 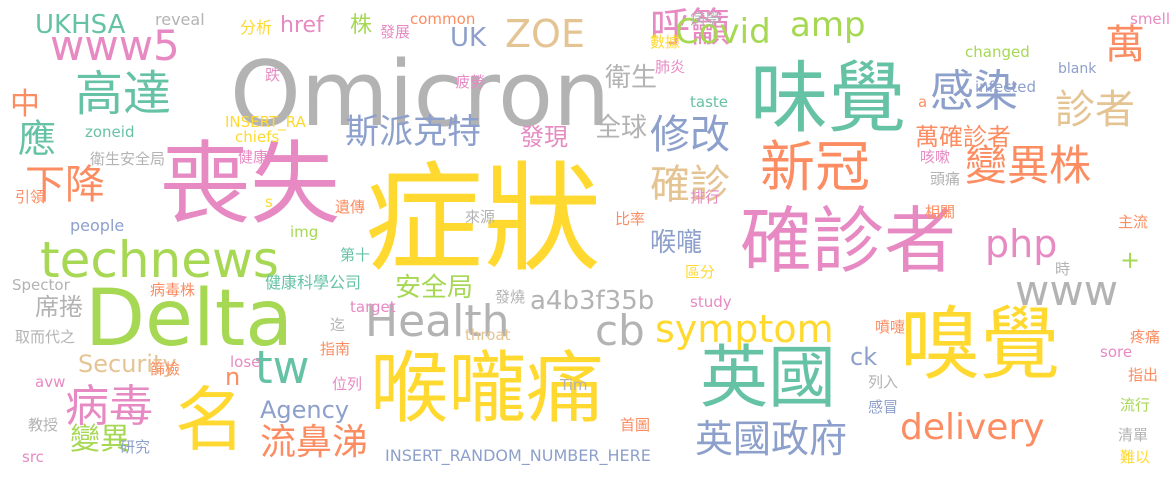 What do you see at coordinates (30, 197) in the screenshot?
I see `word-cloud-term: 引領` at bounding box center [30, 197].